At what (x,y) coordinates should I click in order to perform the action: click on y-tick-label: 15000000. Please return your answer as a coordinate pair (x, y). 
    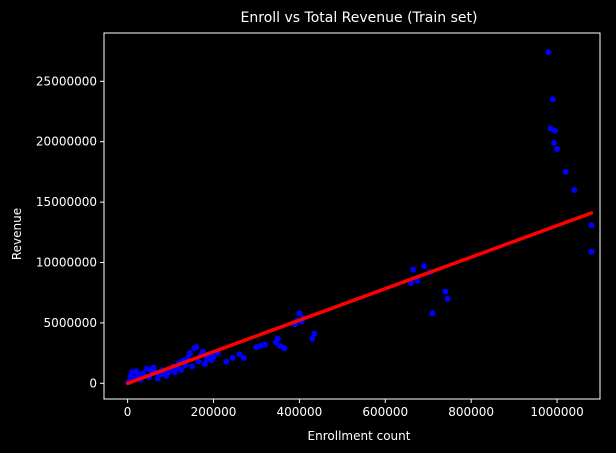
    Looking at the image, I should click on (66, 202).